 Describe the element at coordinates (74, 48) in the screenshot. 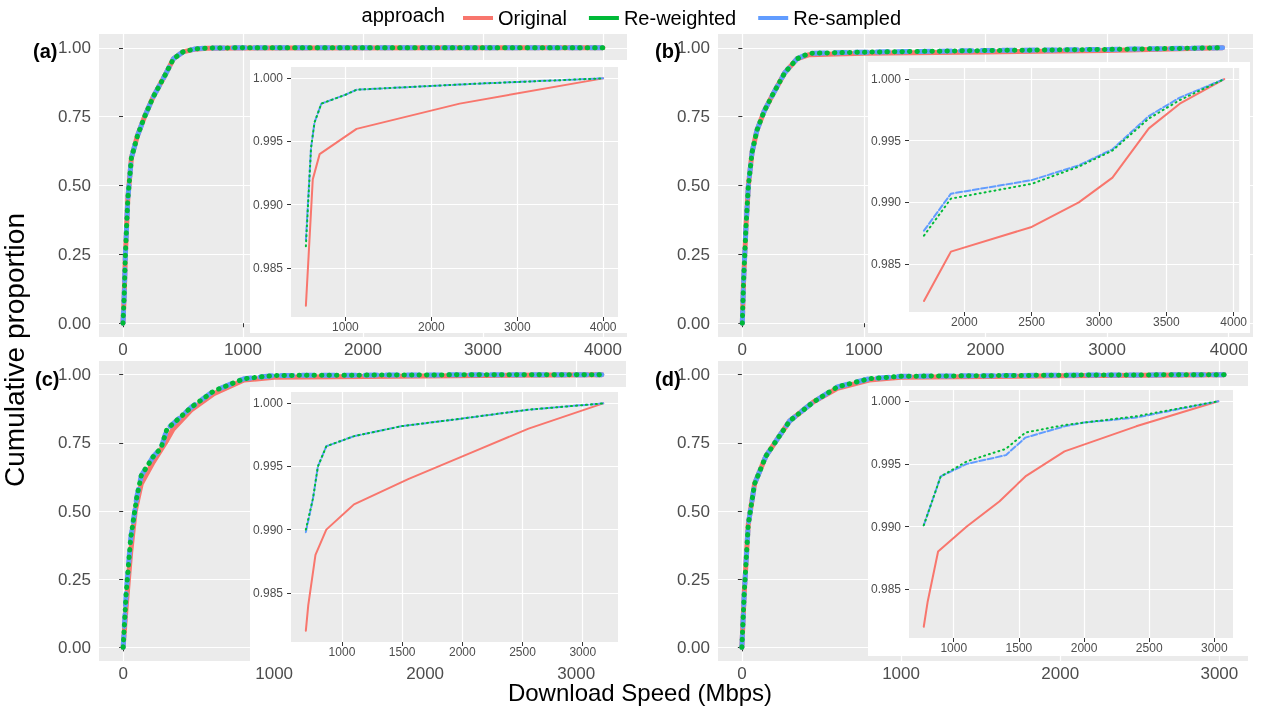

I see `y-tick-label: 1.00` at that location.